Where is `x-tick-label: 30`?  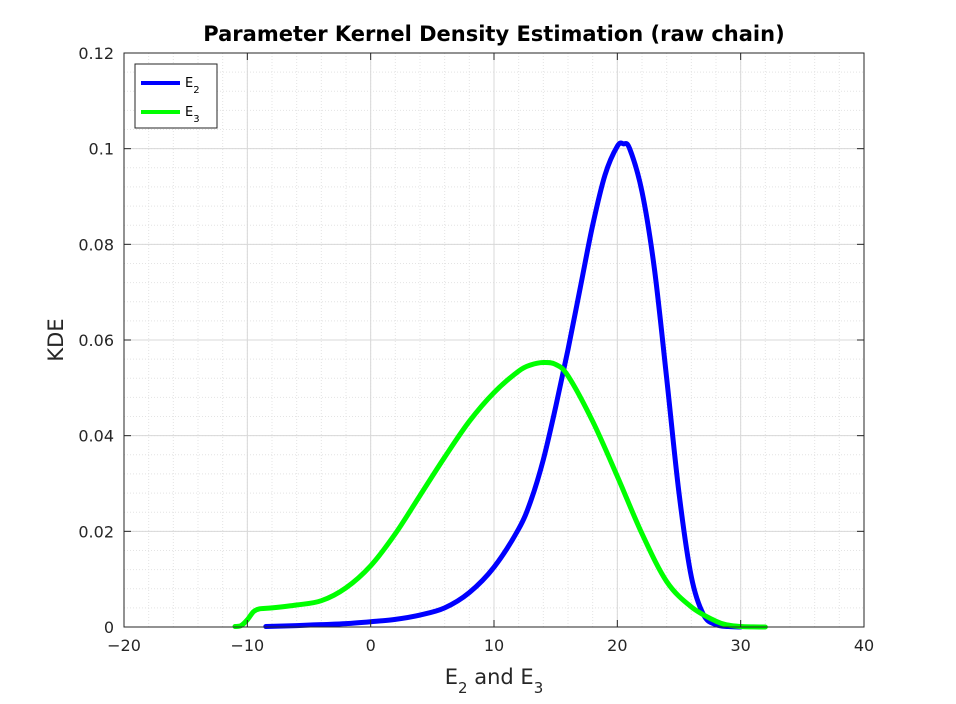 x-tick-label: 30 is located at coordinates (740, 645).